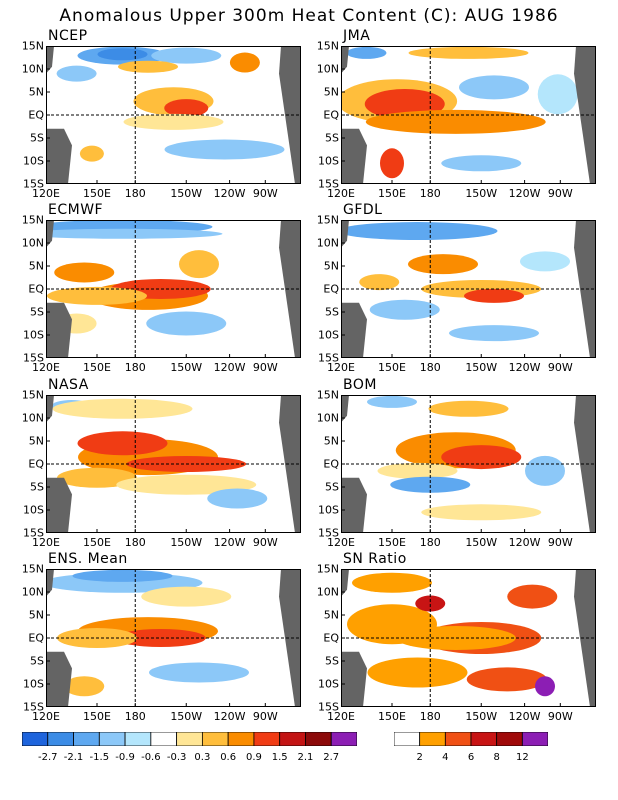 This screenshot has width=618, height=800. Describe the element at coordinates (68, 36) in the screenshot. I see `panel-title: NCEP` at that location.